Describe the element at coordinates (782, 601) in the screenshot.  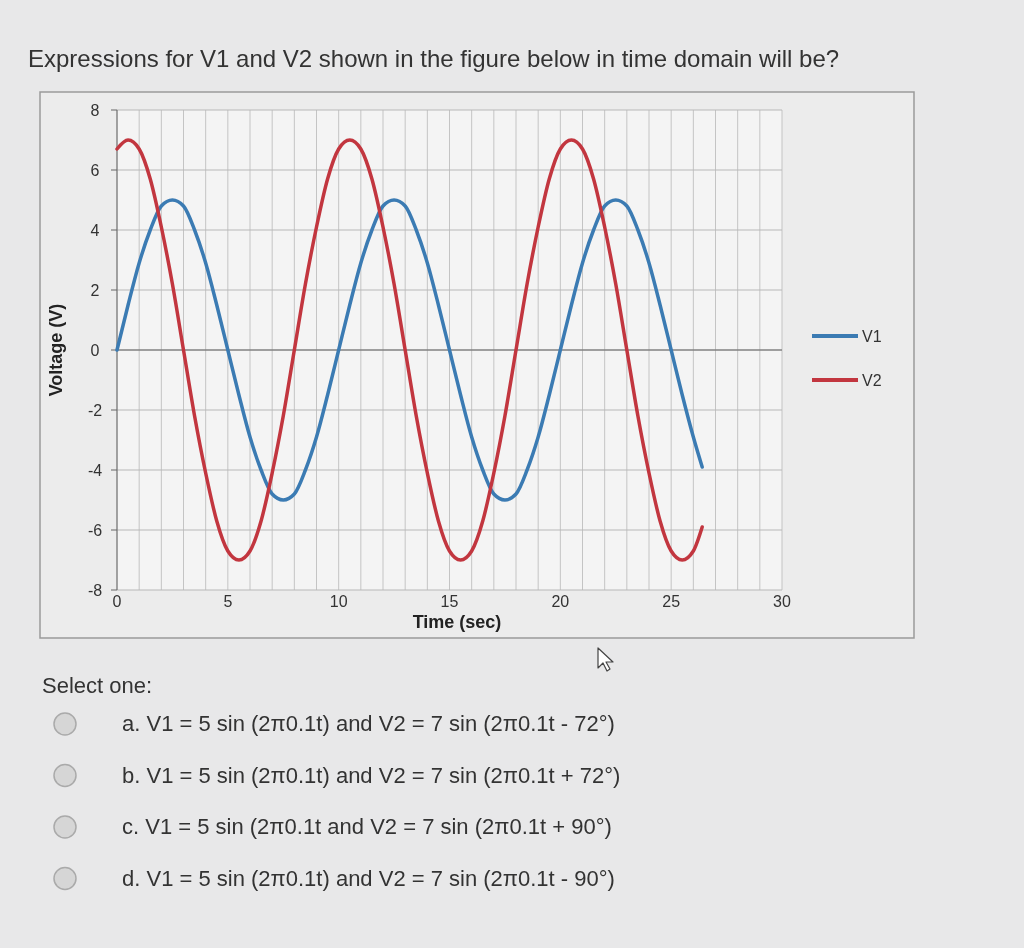
I see `x-tick-label: 30` at that location.